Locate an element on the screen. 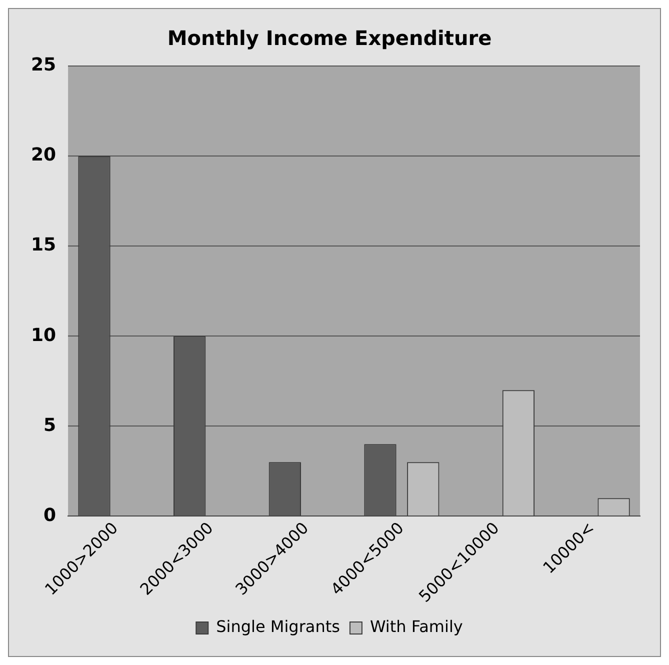  y-tick-label: 20 is located at coordinates (43, 155).